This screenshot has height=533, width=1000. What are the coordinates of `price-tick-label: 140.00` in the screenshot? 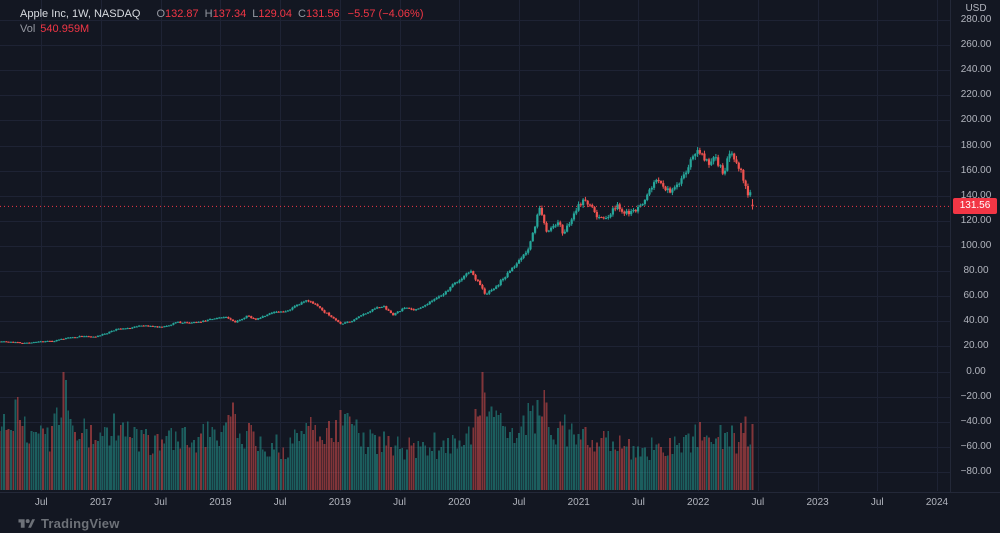 It's located at (976, 195).